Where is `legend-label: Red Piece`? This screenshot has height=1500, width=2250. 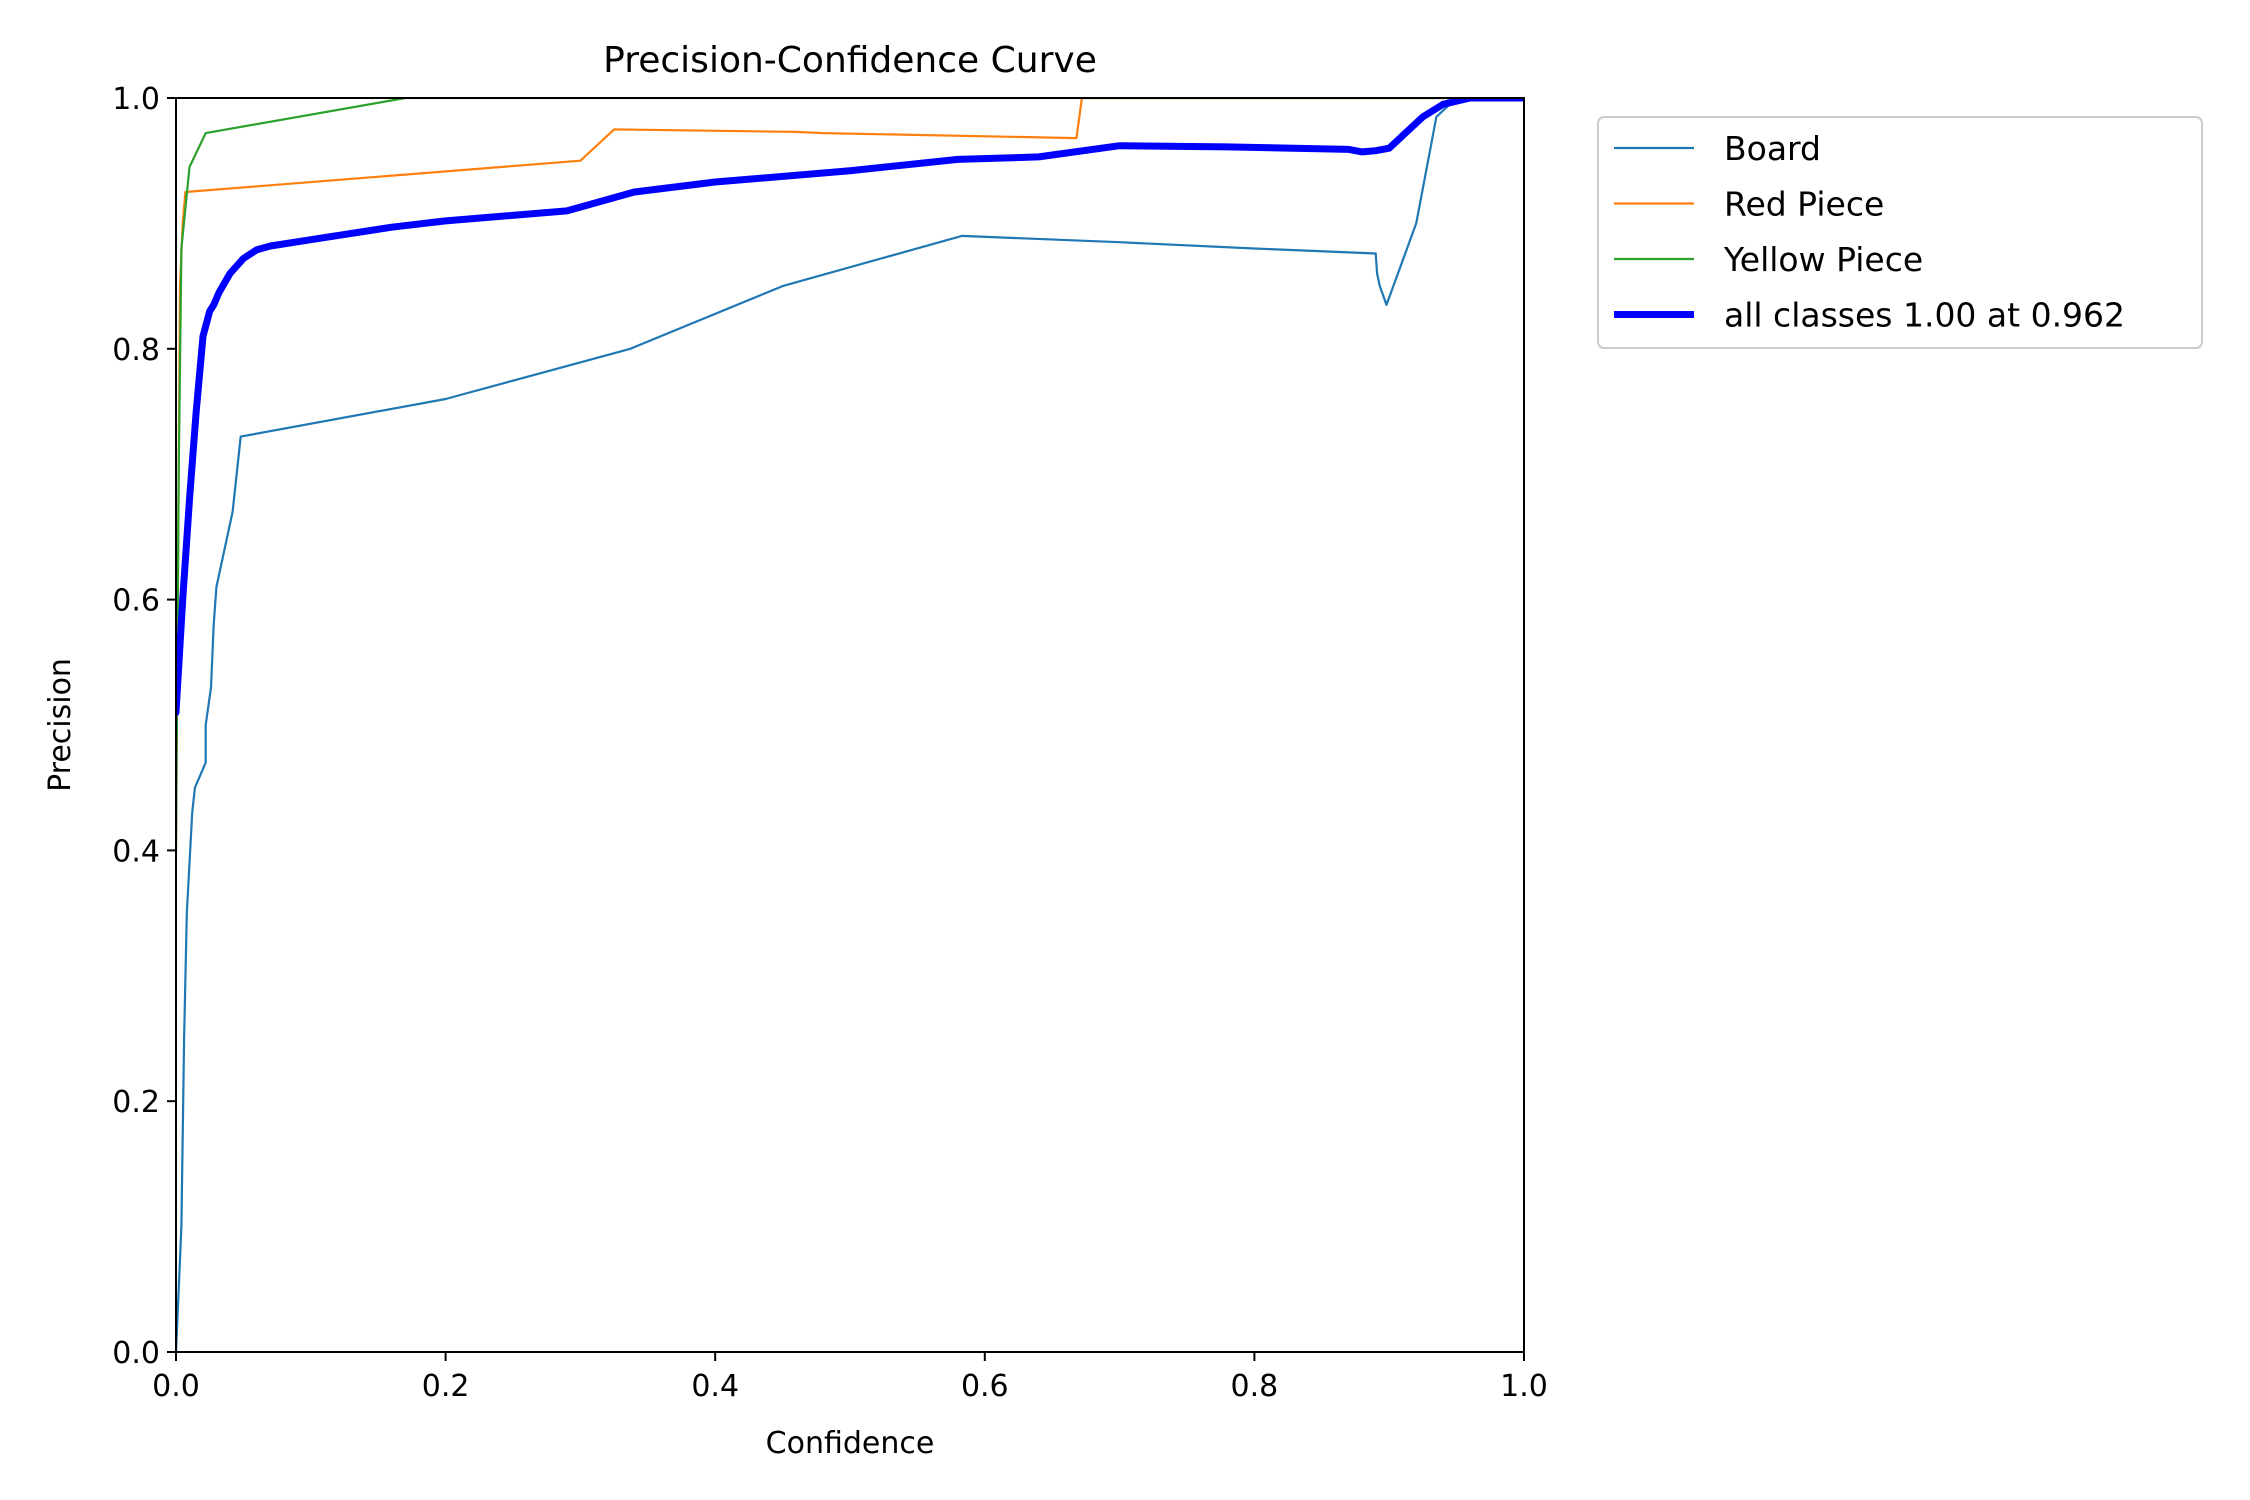
legend-label: Red Piece is located at coordinates (1804, 204).